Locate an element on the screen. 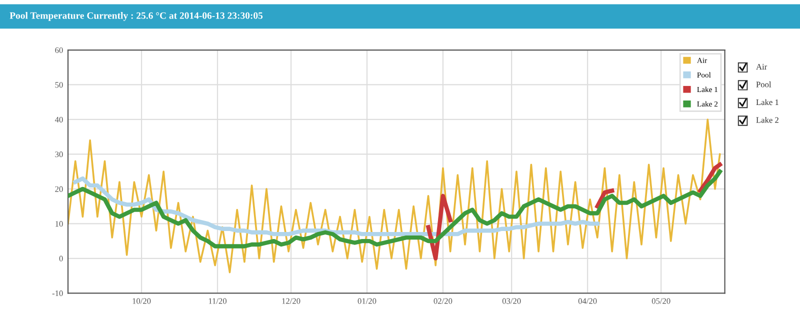 Image resolution: width=800 pixels, height=329 pixels. text: Lake 2 is located at coordinates (767, 119).